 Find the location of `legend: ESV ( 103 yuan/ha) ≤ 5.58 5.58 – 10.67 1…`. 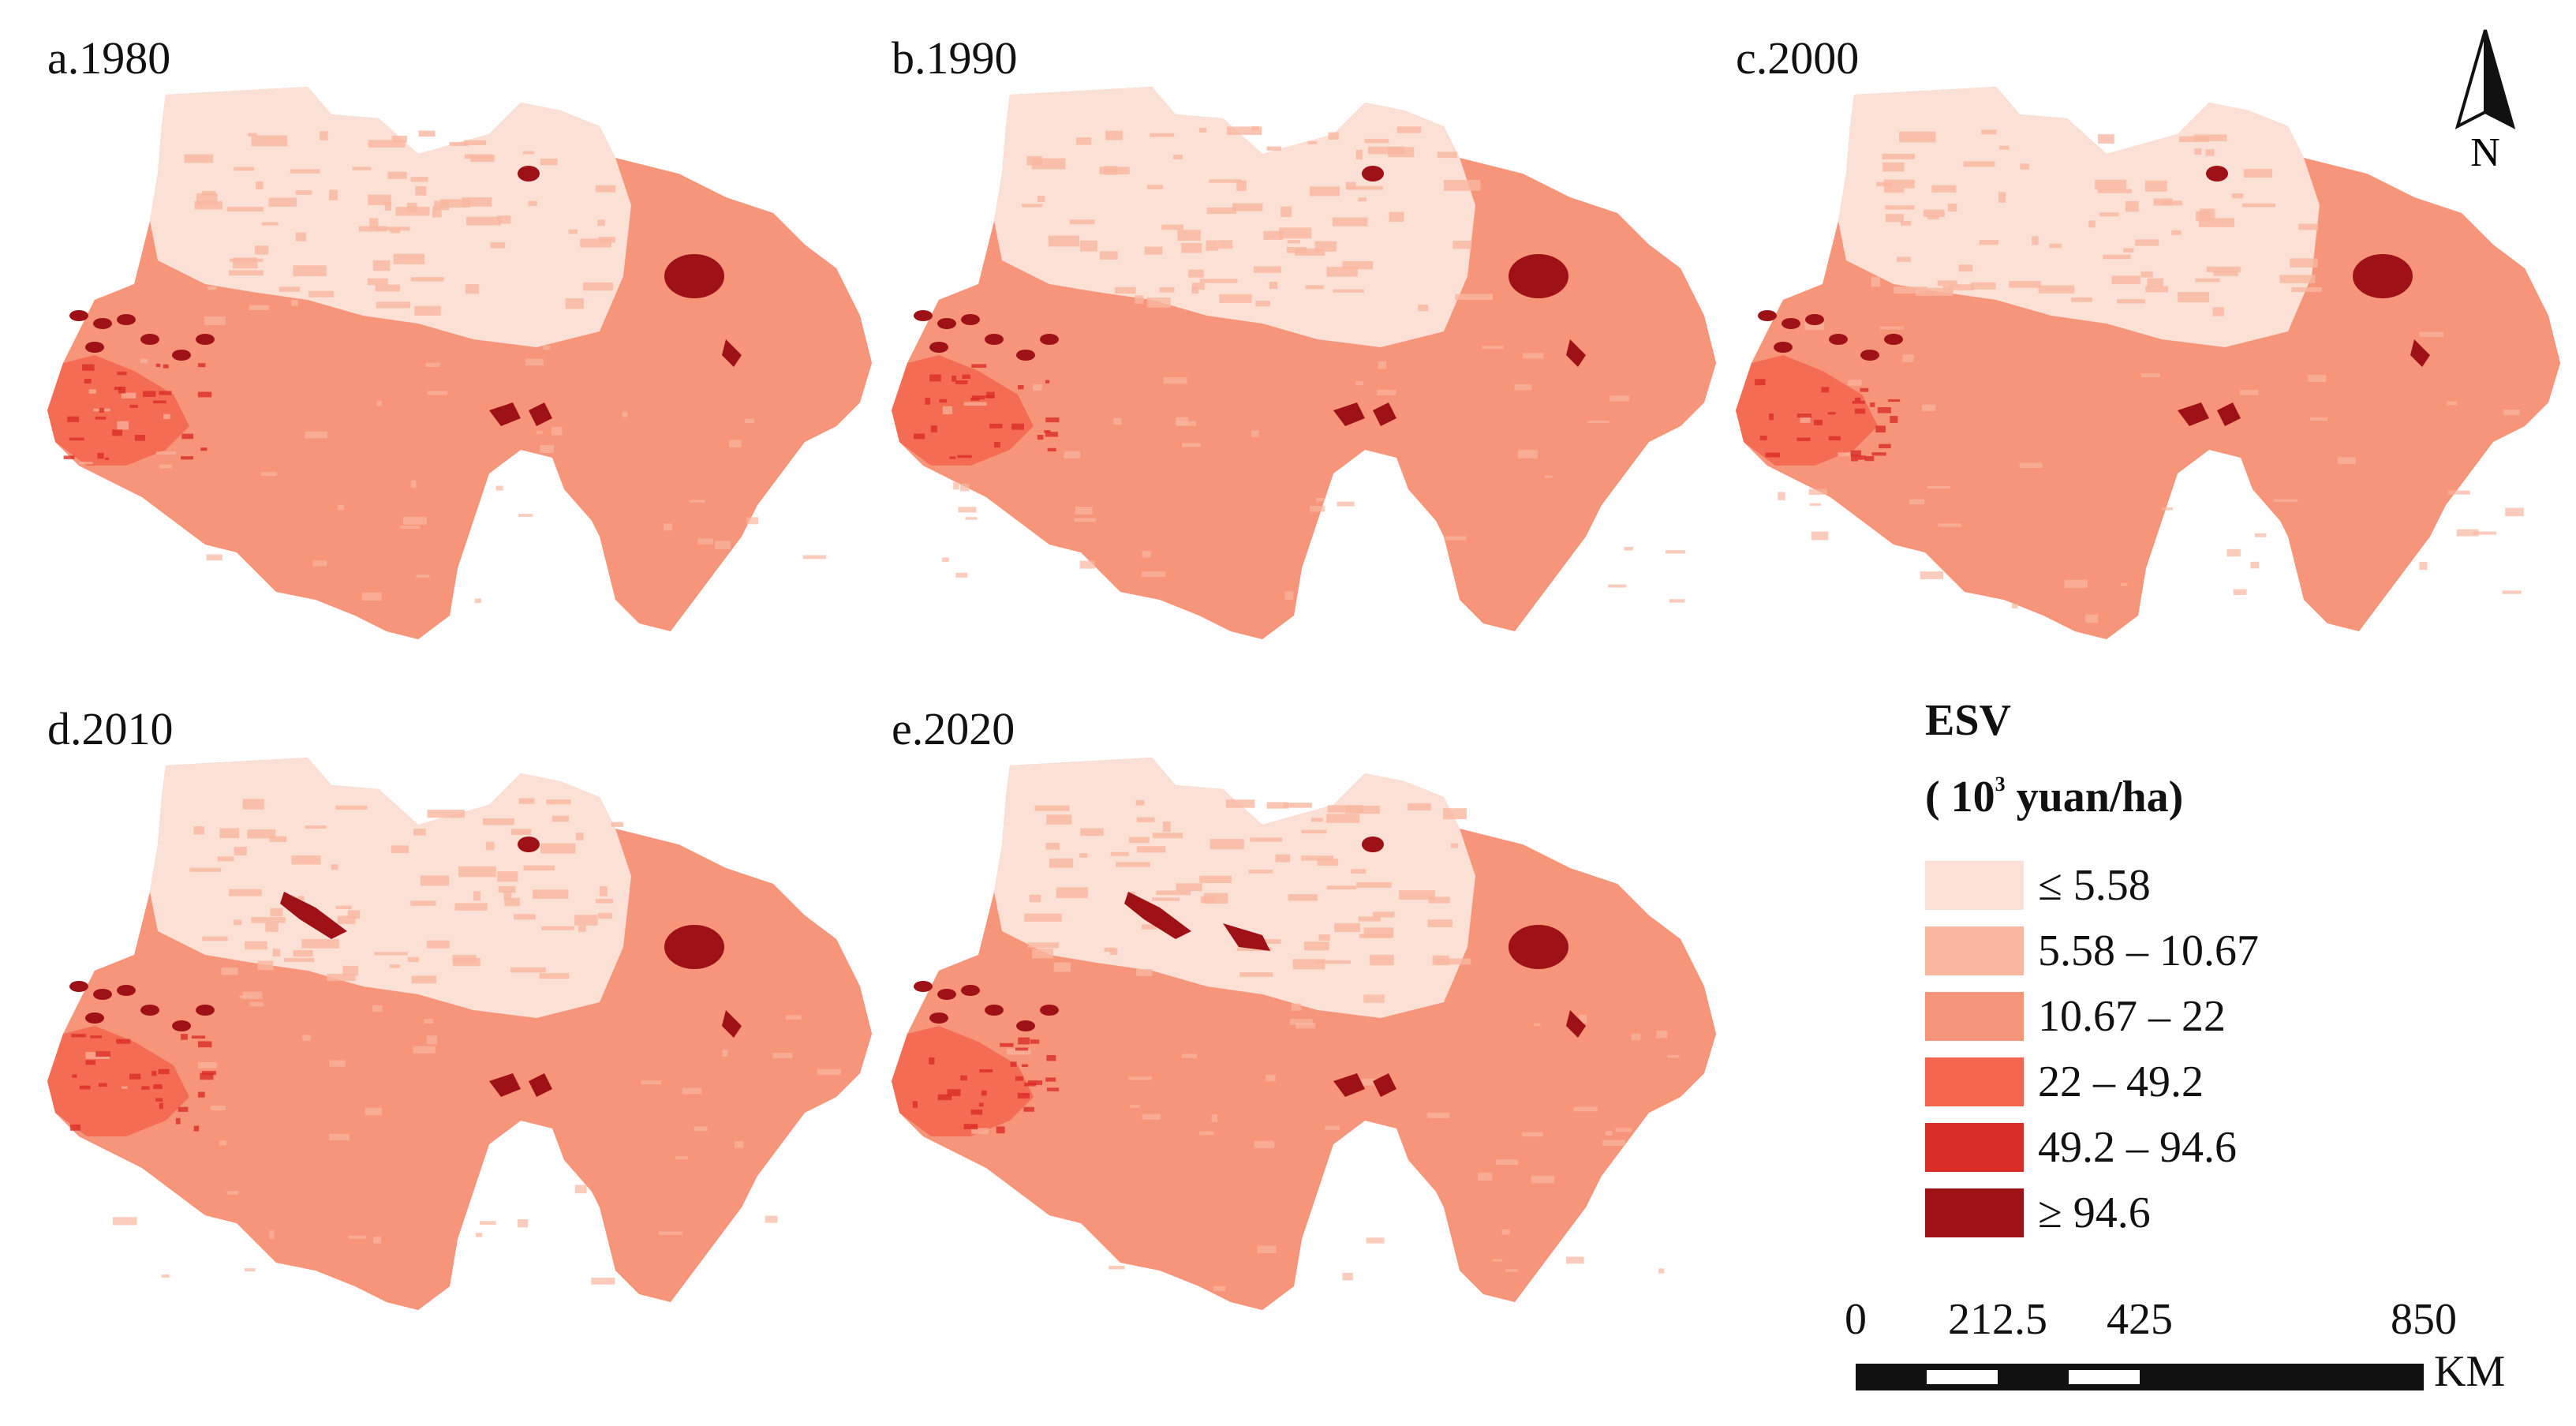

legend: ESV ( 103 yuan/ha) ≤ 5.58 5.58 – 10.67 1… is located at coordinates (2161, 971).